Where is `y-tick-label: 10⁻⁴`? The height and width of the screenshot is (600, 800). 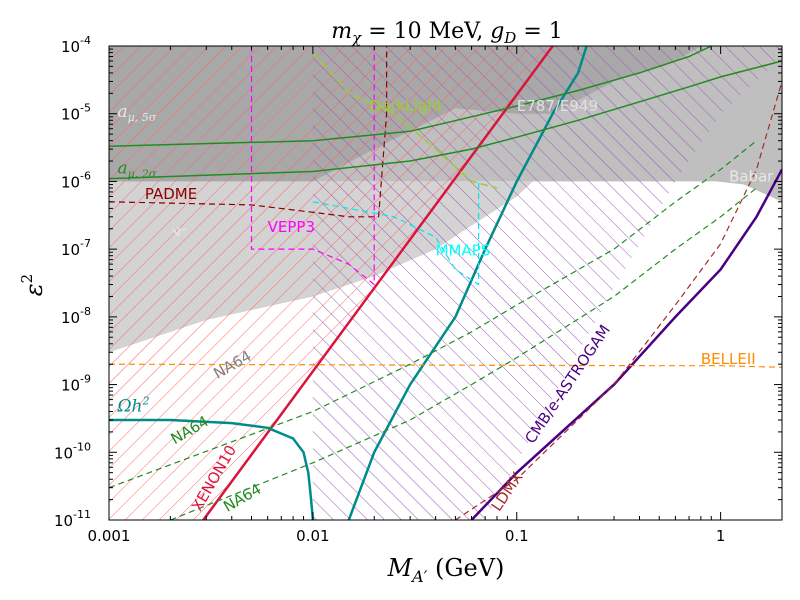
y-tick-label: 10⁻⁴ is located at coordinates (76, 45).